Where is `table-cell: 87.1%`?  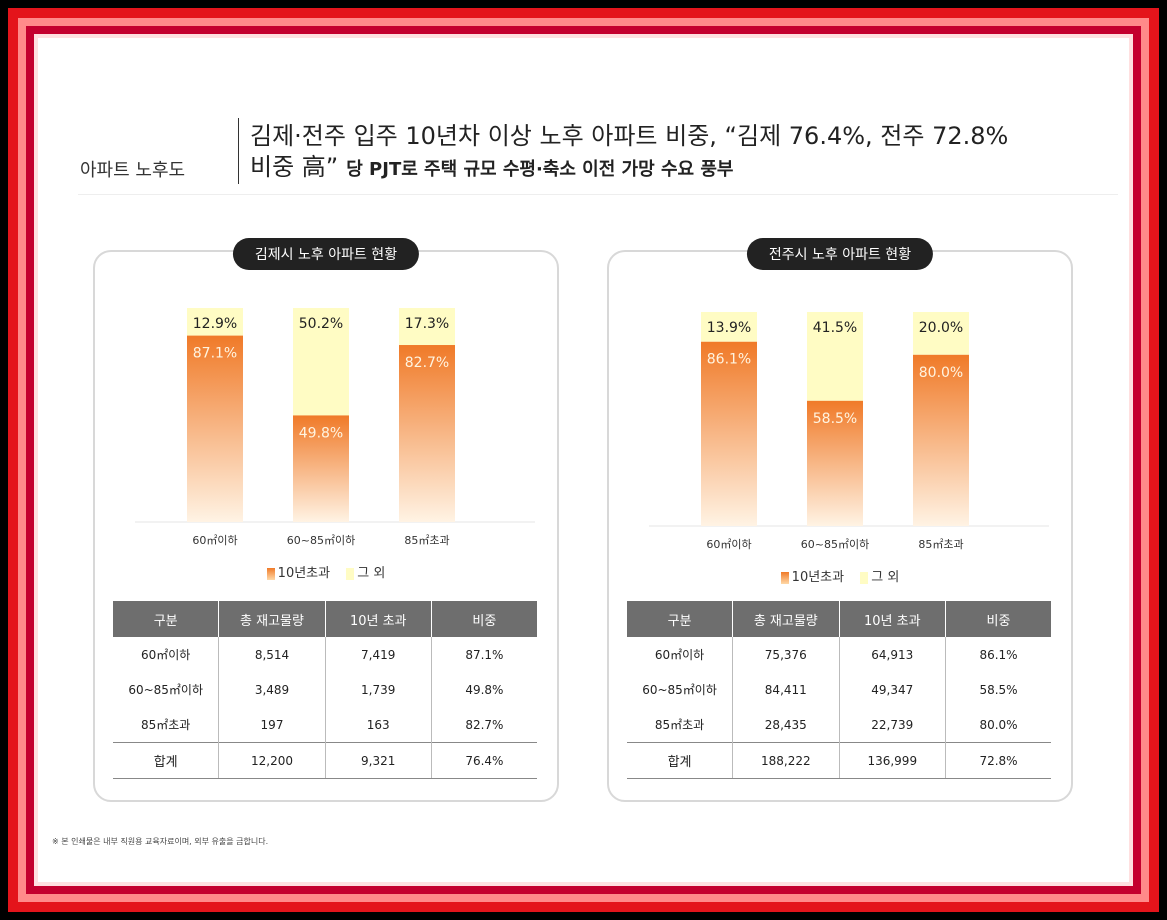
table-cell: 87.1% is located at coordinates (484, 654).